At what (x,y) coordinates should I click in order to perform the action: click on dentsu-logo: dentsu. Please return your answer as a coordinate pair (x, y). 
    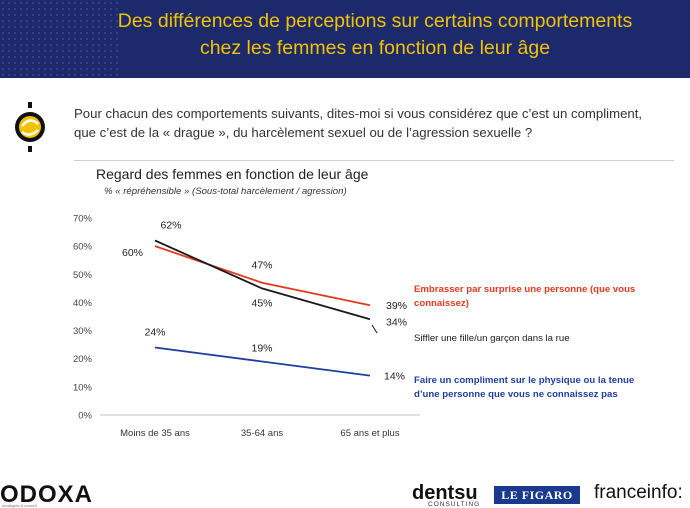
    Looking at the image, I should click on (445, 493).